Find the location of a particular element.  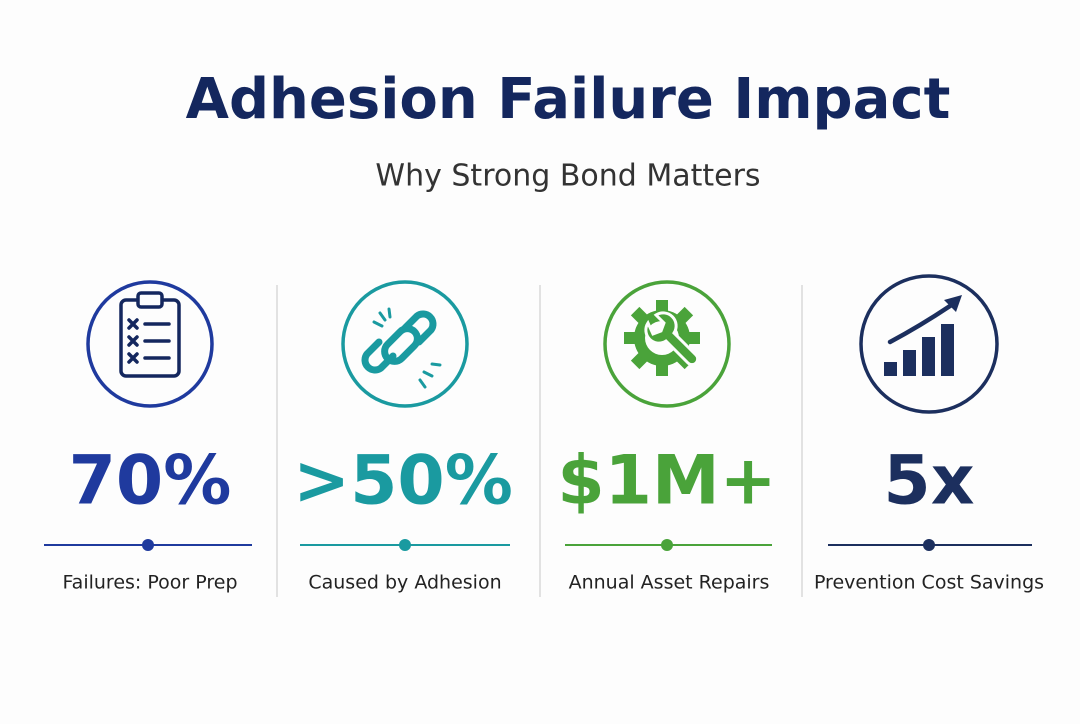

stat-card: >50% Caused by Adhesion is located at coordinates (403, 437).